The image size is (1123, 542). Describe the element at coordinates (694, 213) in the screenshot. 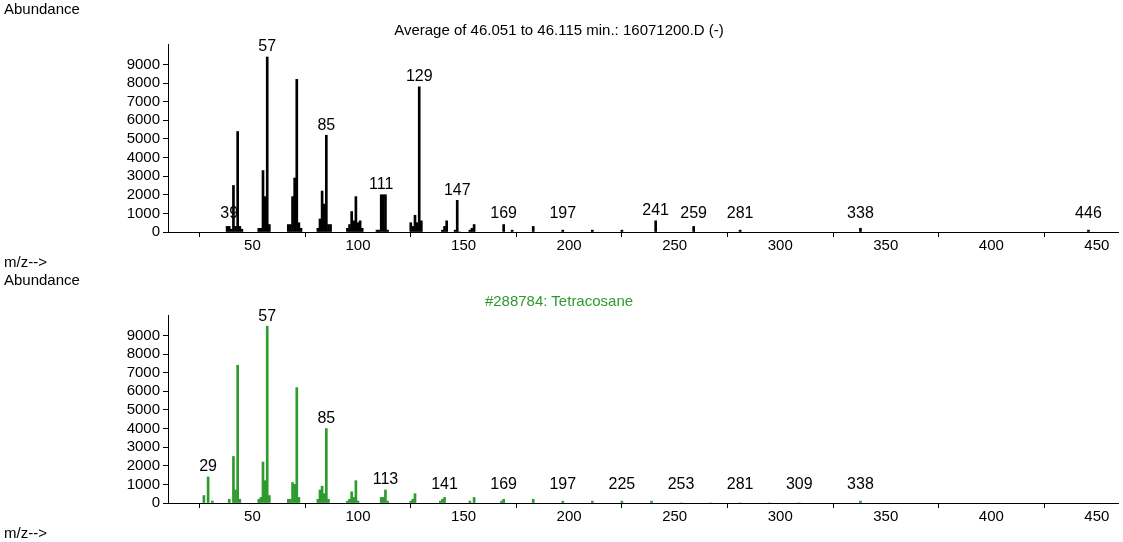

I see `annotation: 259` at that location.